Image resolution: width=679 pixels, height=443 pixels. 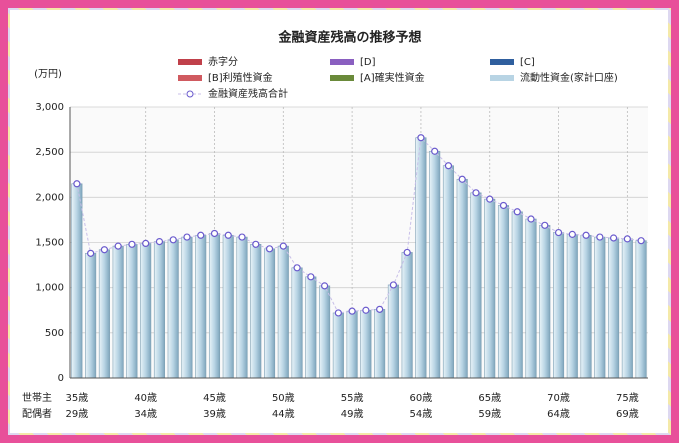 I want to click on y-tick-label: 1,000, so click(x=49, y=288).